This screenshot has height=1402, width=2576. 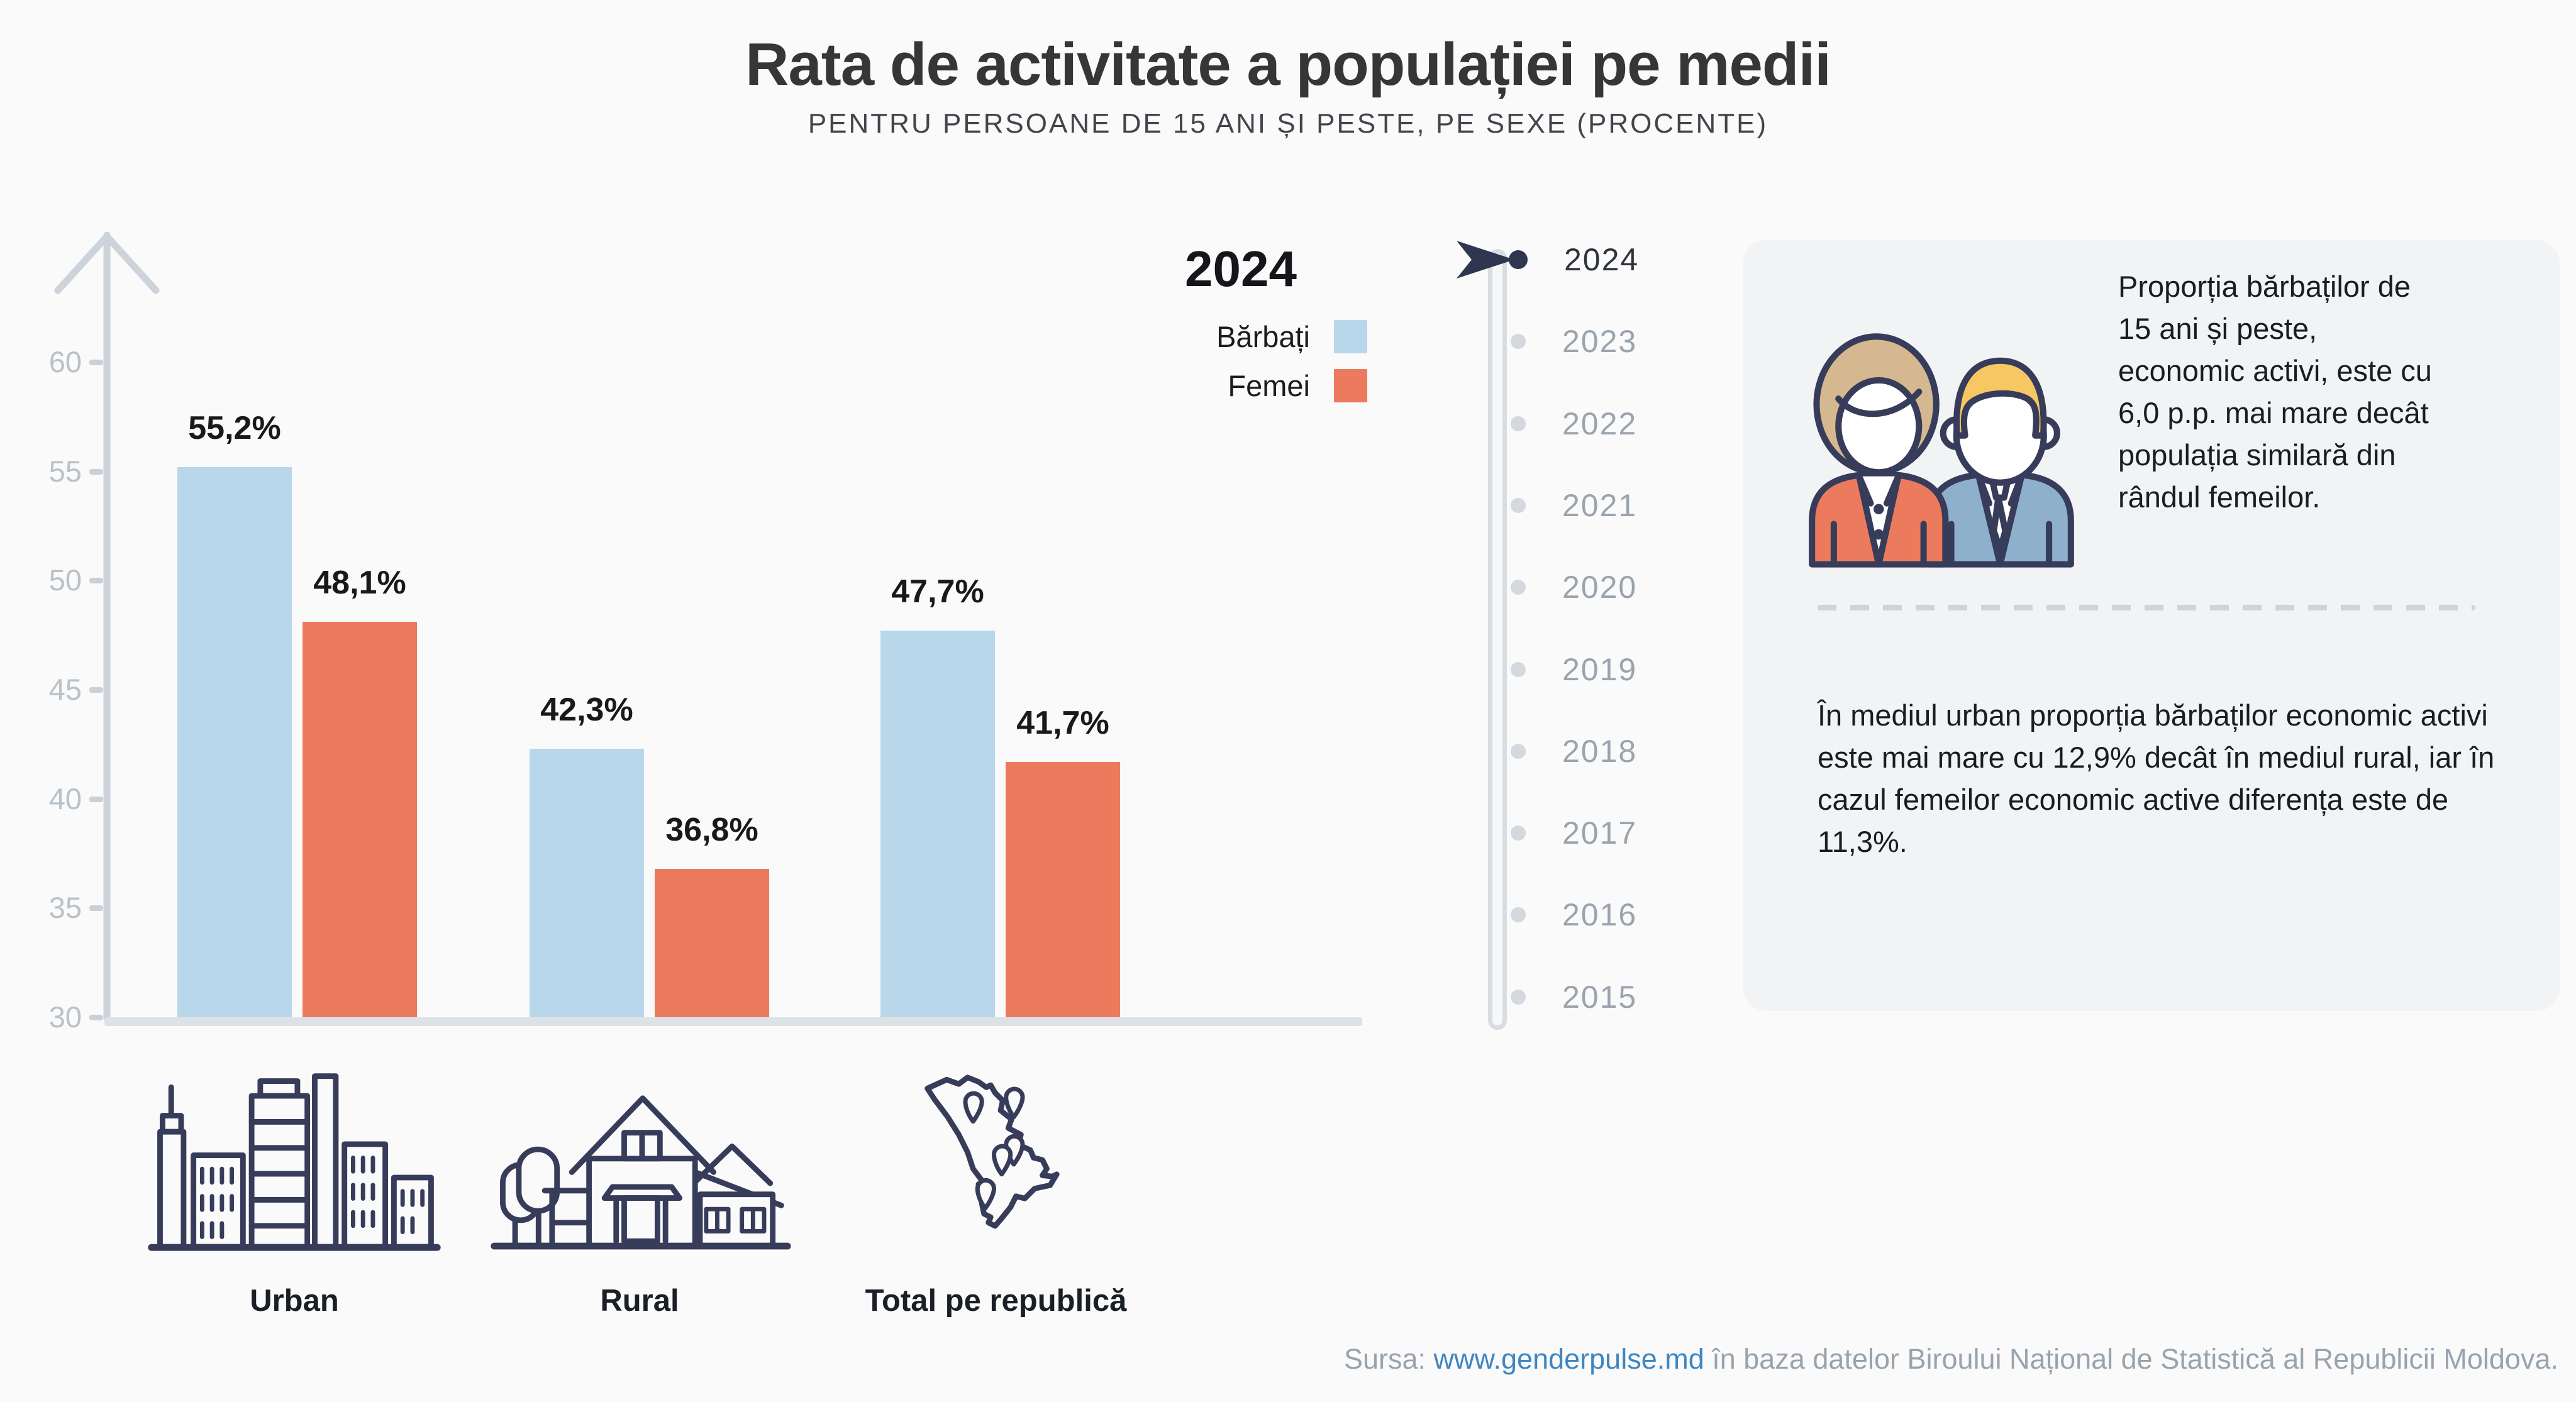 I want to click on timeline-year-label: 2020, so click(x=1600, y=587).